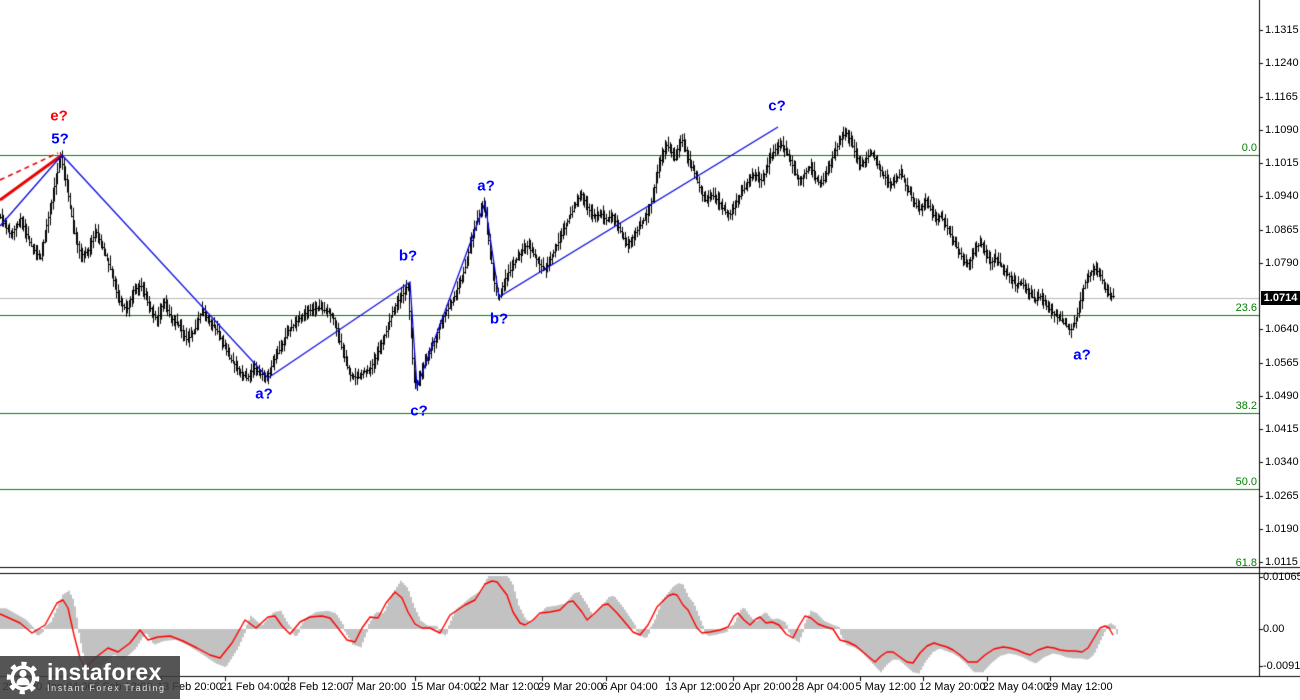  Describe the element at coordinates (23, 677) in the screenshot. I see `instaforex-gear-icon` at that location.